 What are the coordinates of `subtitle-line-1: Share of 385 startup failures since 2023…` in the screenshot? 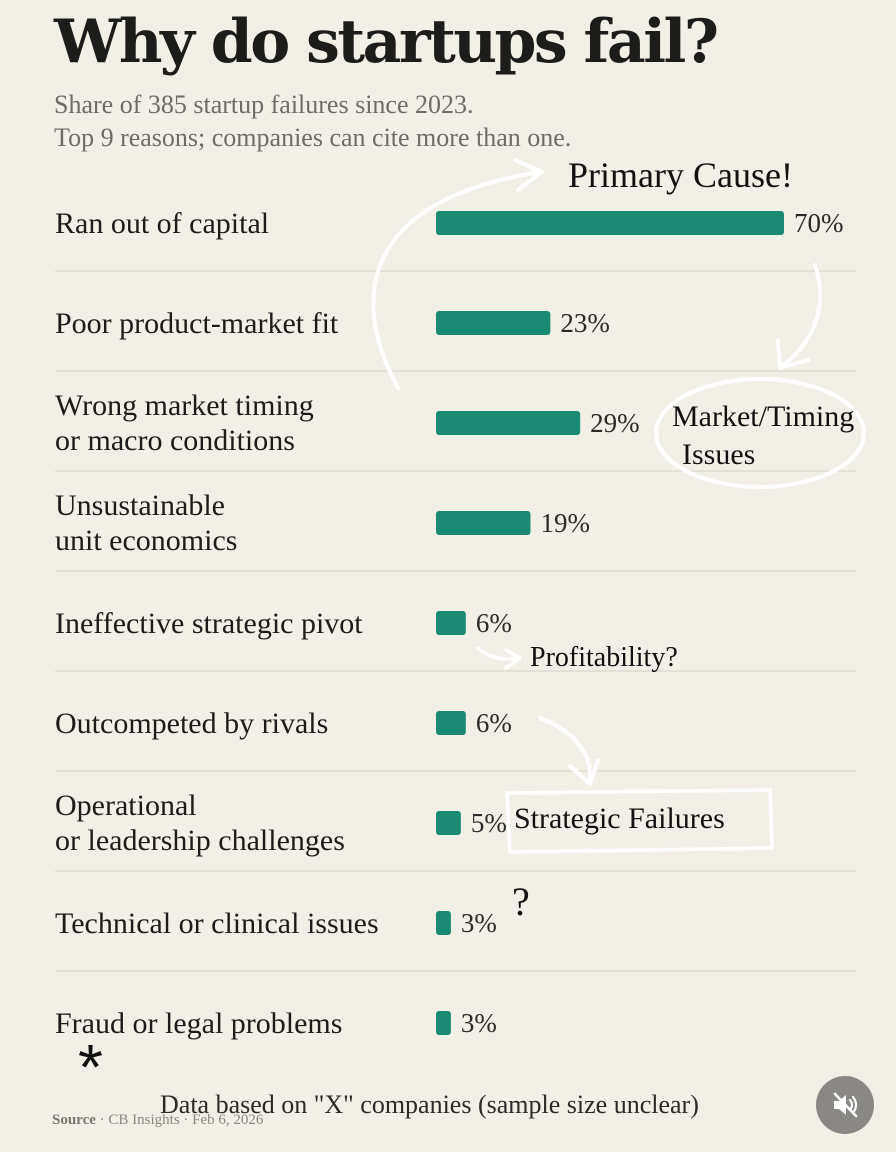 It's located at (264, 104).